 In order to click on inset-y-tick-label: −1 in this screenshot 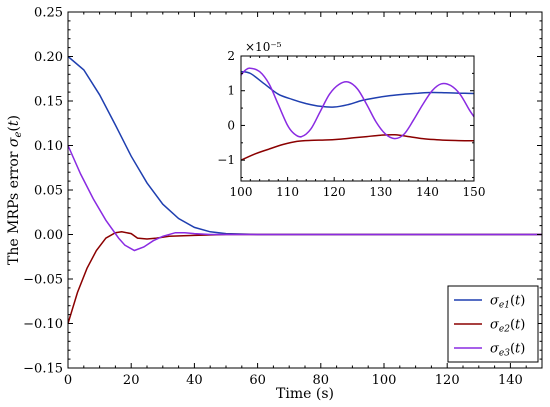, I will do `click(226, 160)`.